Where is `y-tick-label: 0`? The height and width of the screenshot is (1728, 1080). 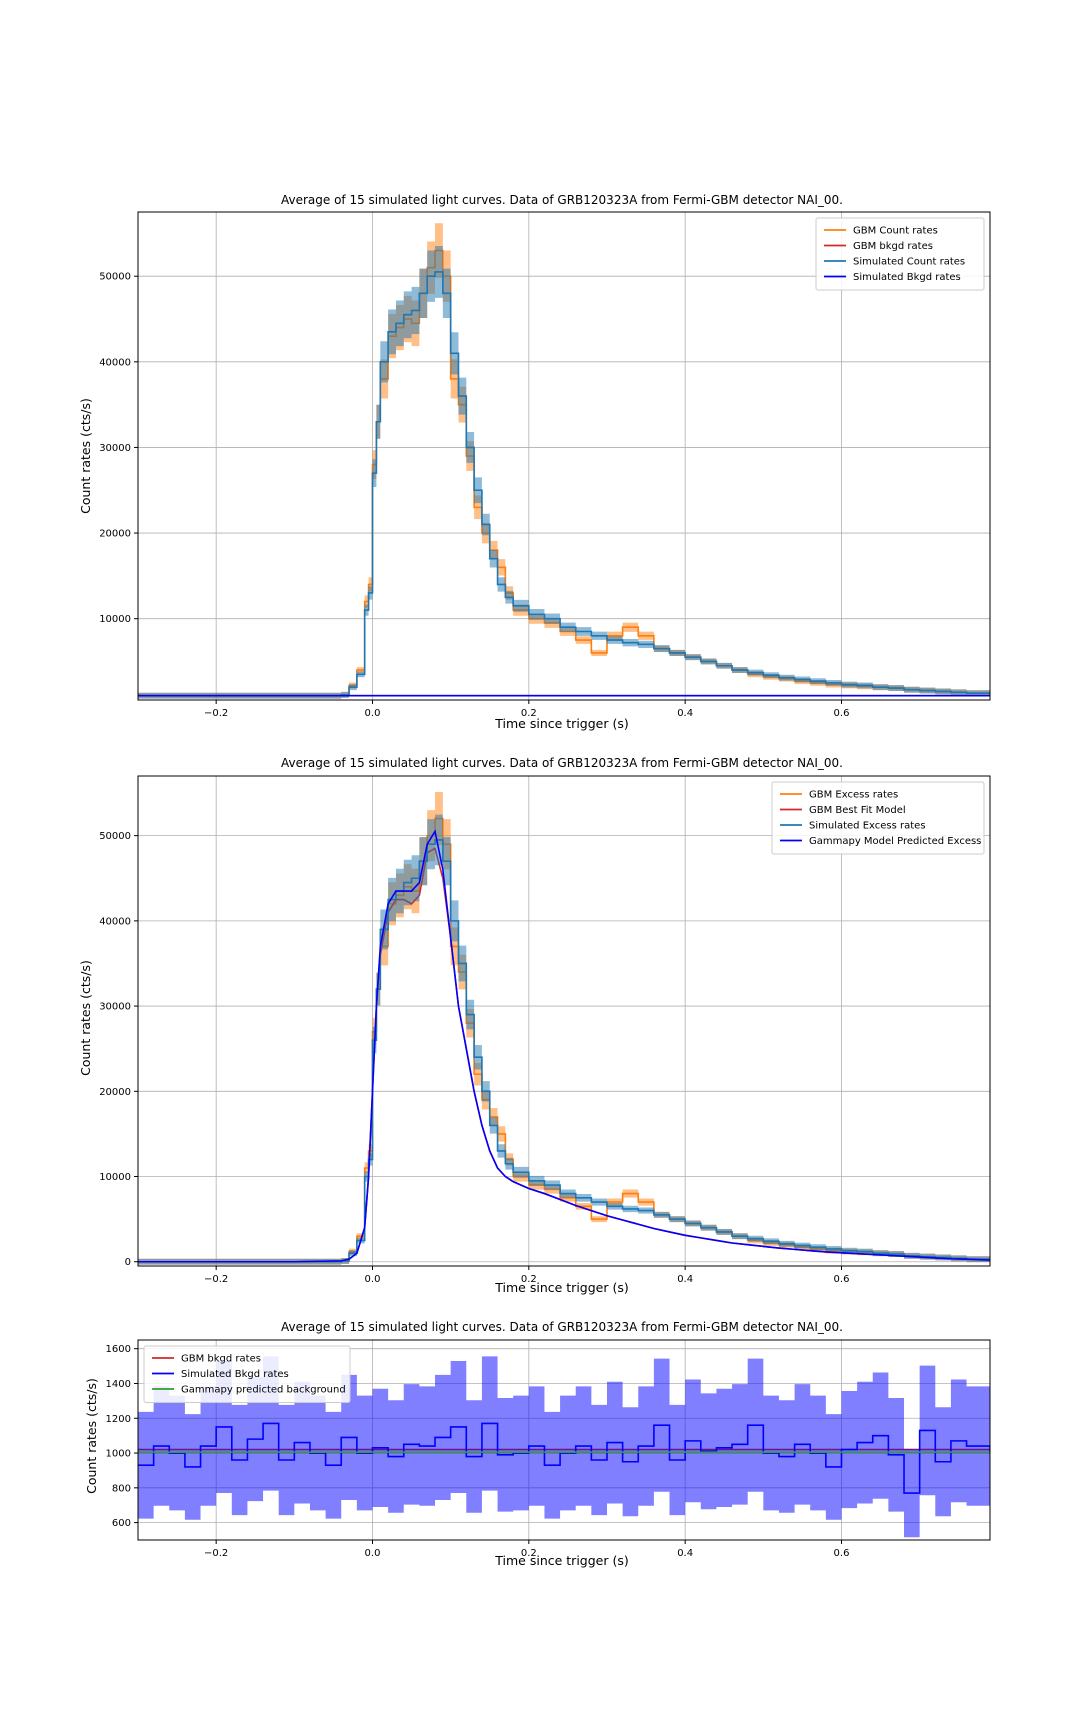 y-tick-label: 0 is located at coordinates (128, 1262).